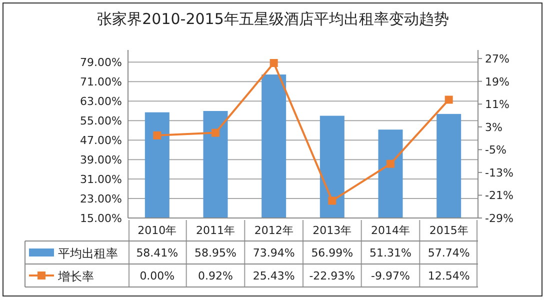 The image size is (546, 300). Describe the element at coordinates (215, 253) in the screenshot. I see `data-label: 58.95%` at that location.